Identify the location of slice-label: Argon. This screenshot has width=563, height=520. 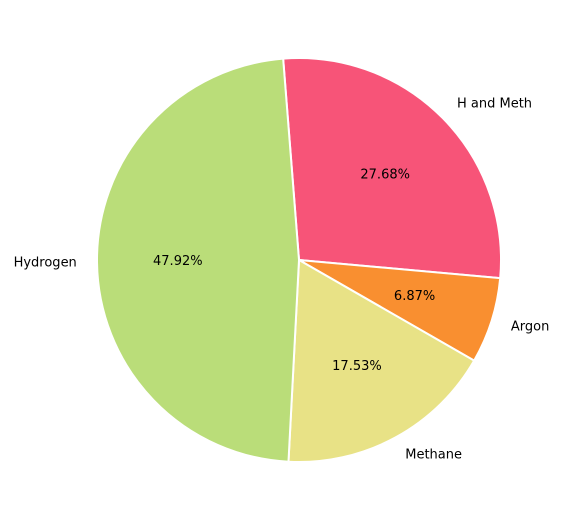
(530, 326).